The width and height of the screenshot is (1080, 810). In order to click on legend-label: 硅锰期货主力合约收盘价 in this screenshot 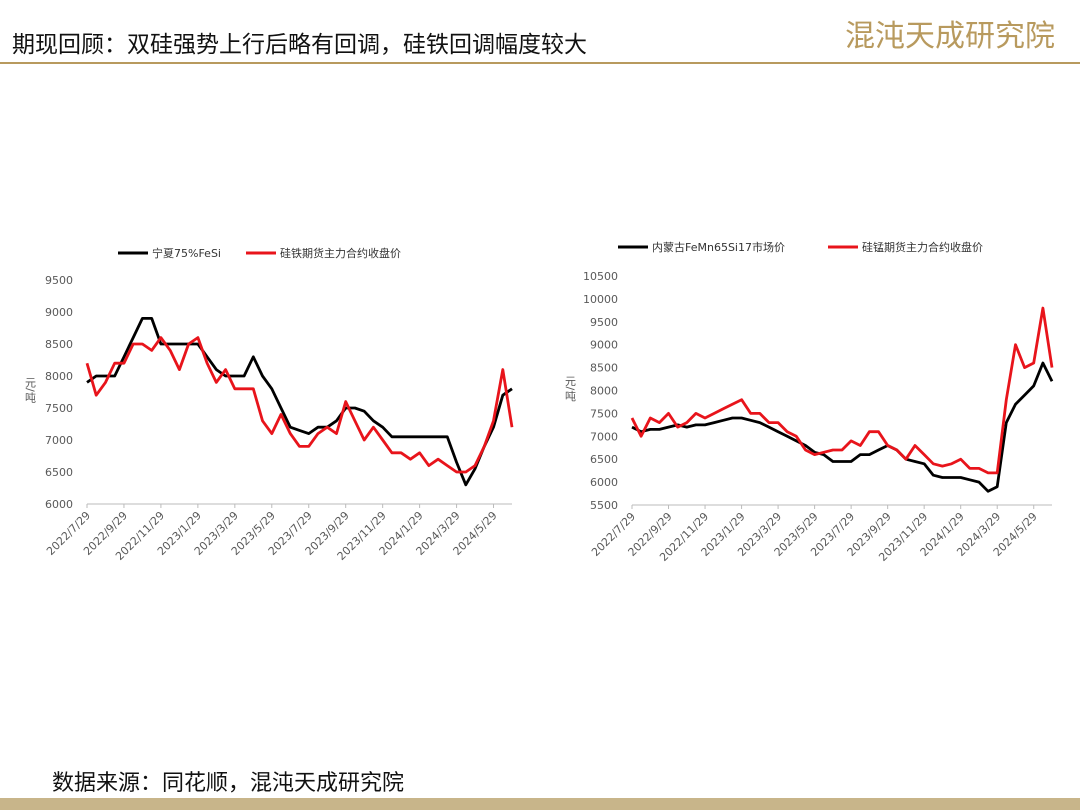, I will do `click(922, 247)`.